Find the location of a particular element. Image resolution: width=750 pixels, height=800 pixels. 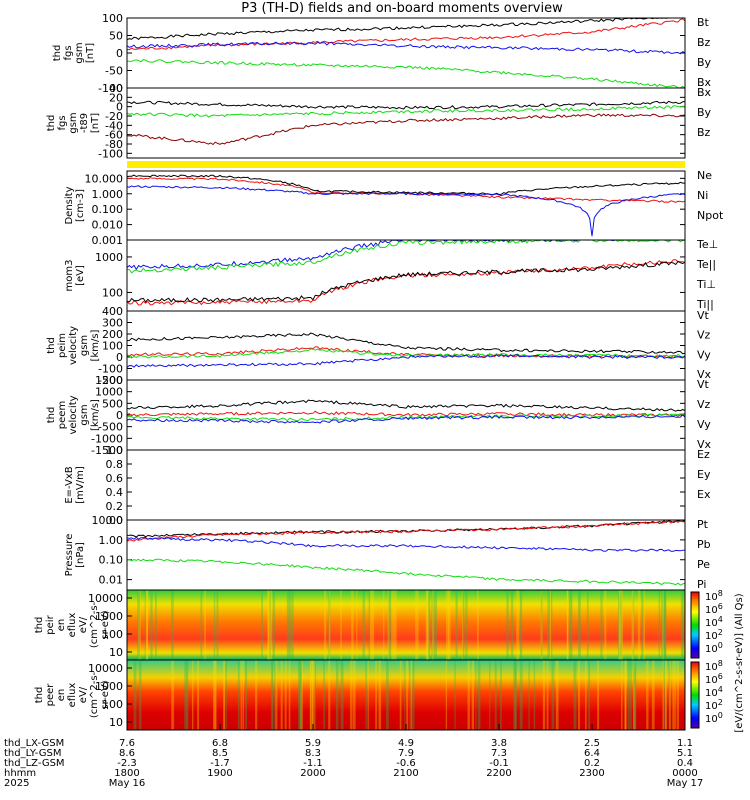

y-tick-label: 10.000 is located at coordinates (104, 178).